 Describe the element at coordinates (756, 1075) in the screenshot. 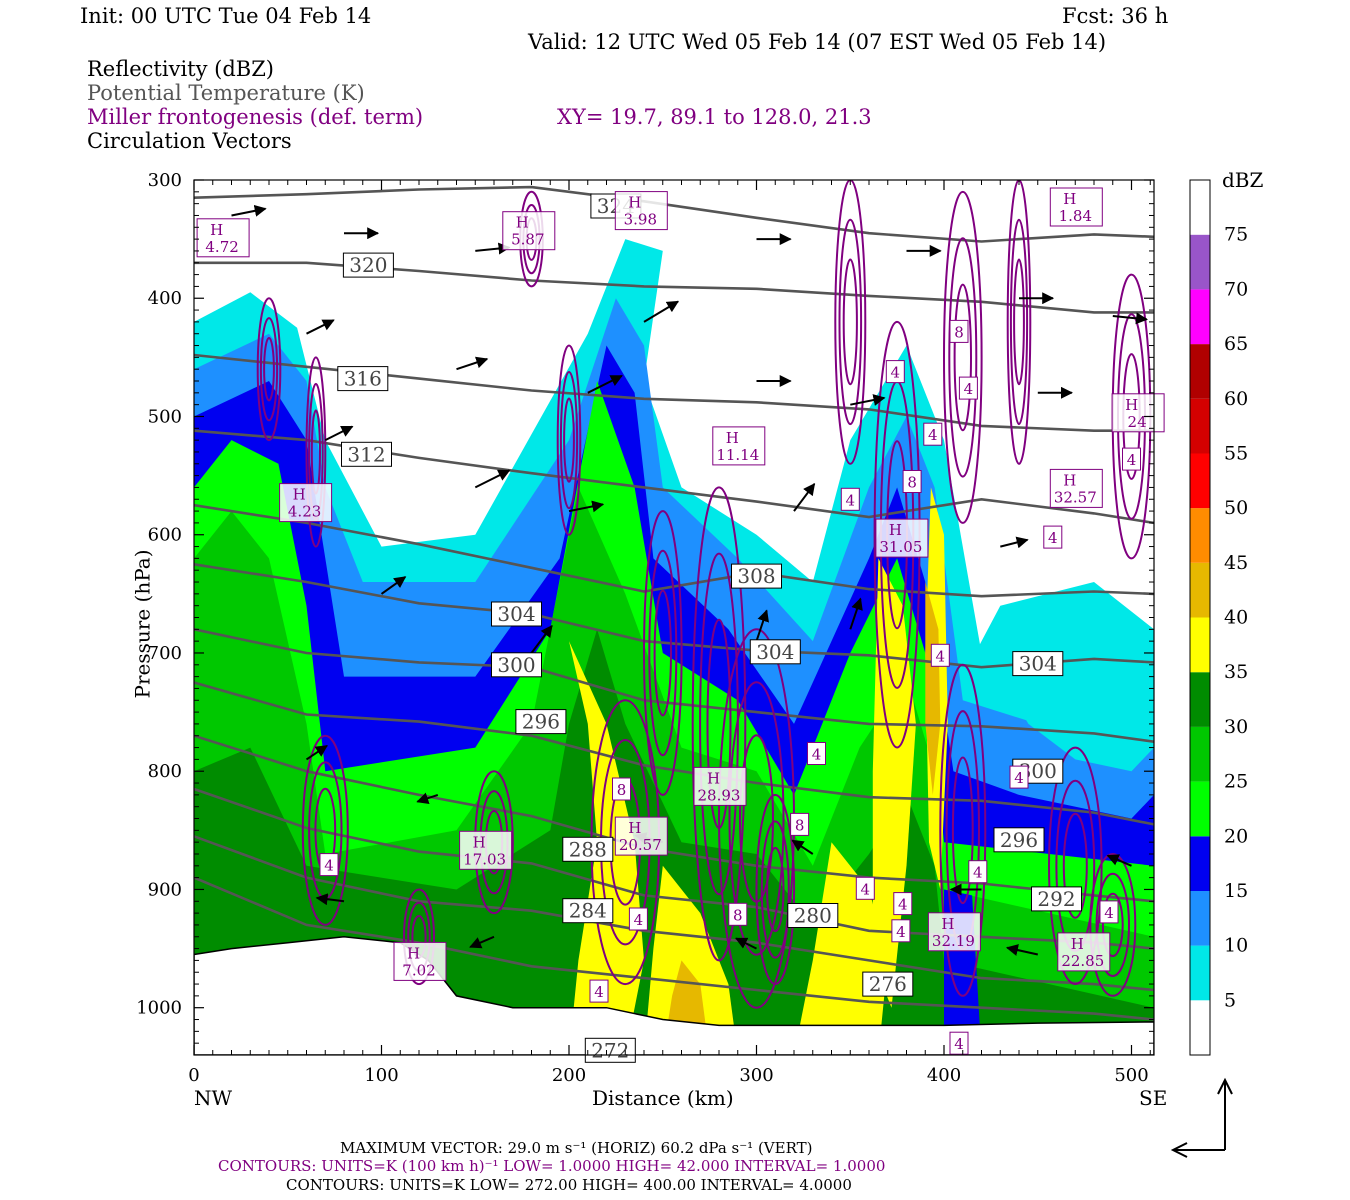

I see `x-tick-label: 300` at that location.